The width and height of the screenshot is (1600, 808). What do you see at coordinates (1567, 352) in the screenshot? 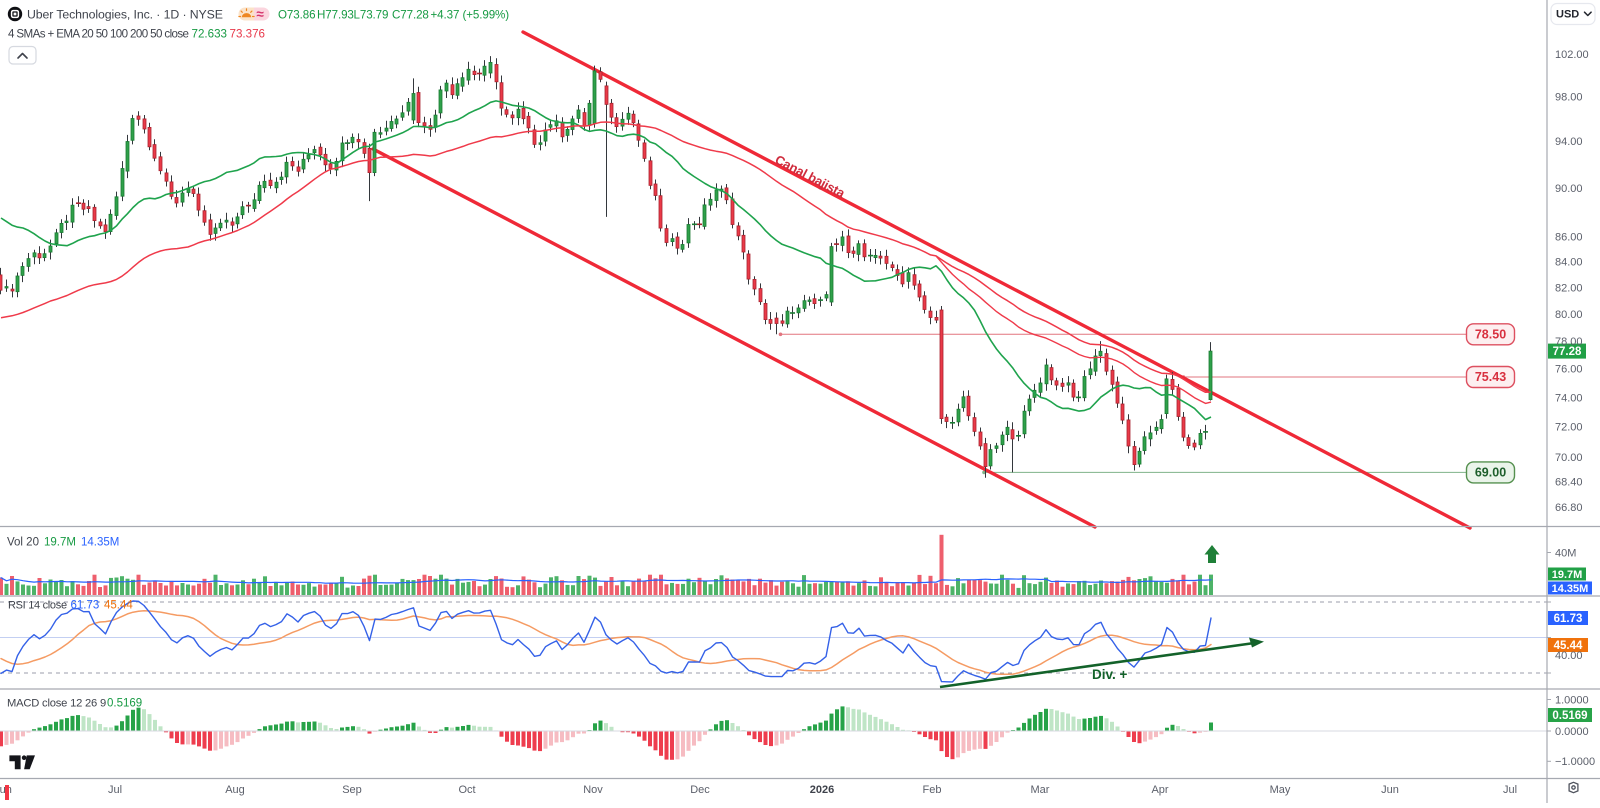
I see `svg-text: 77.28` at bounding box center [1567, 352].